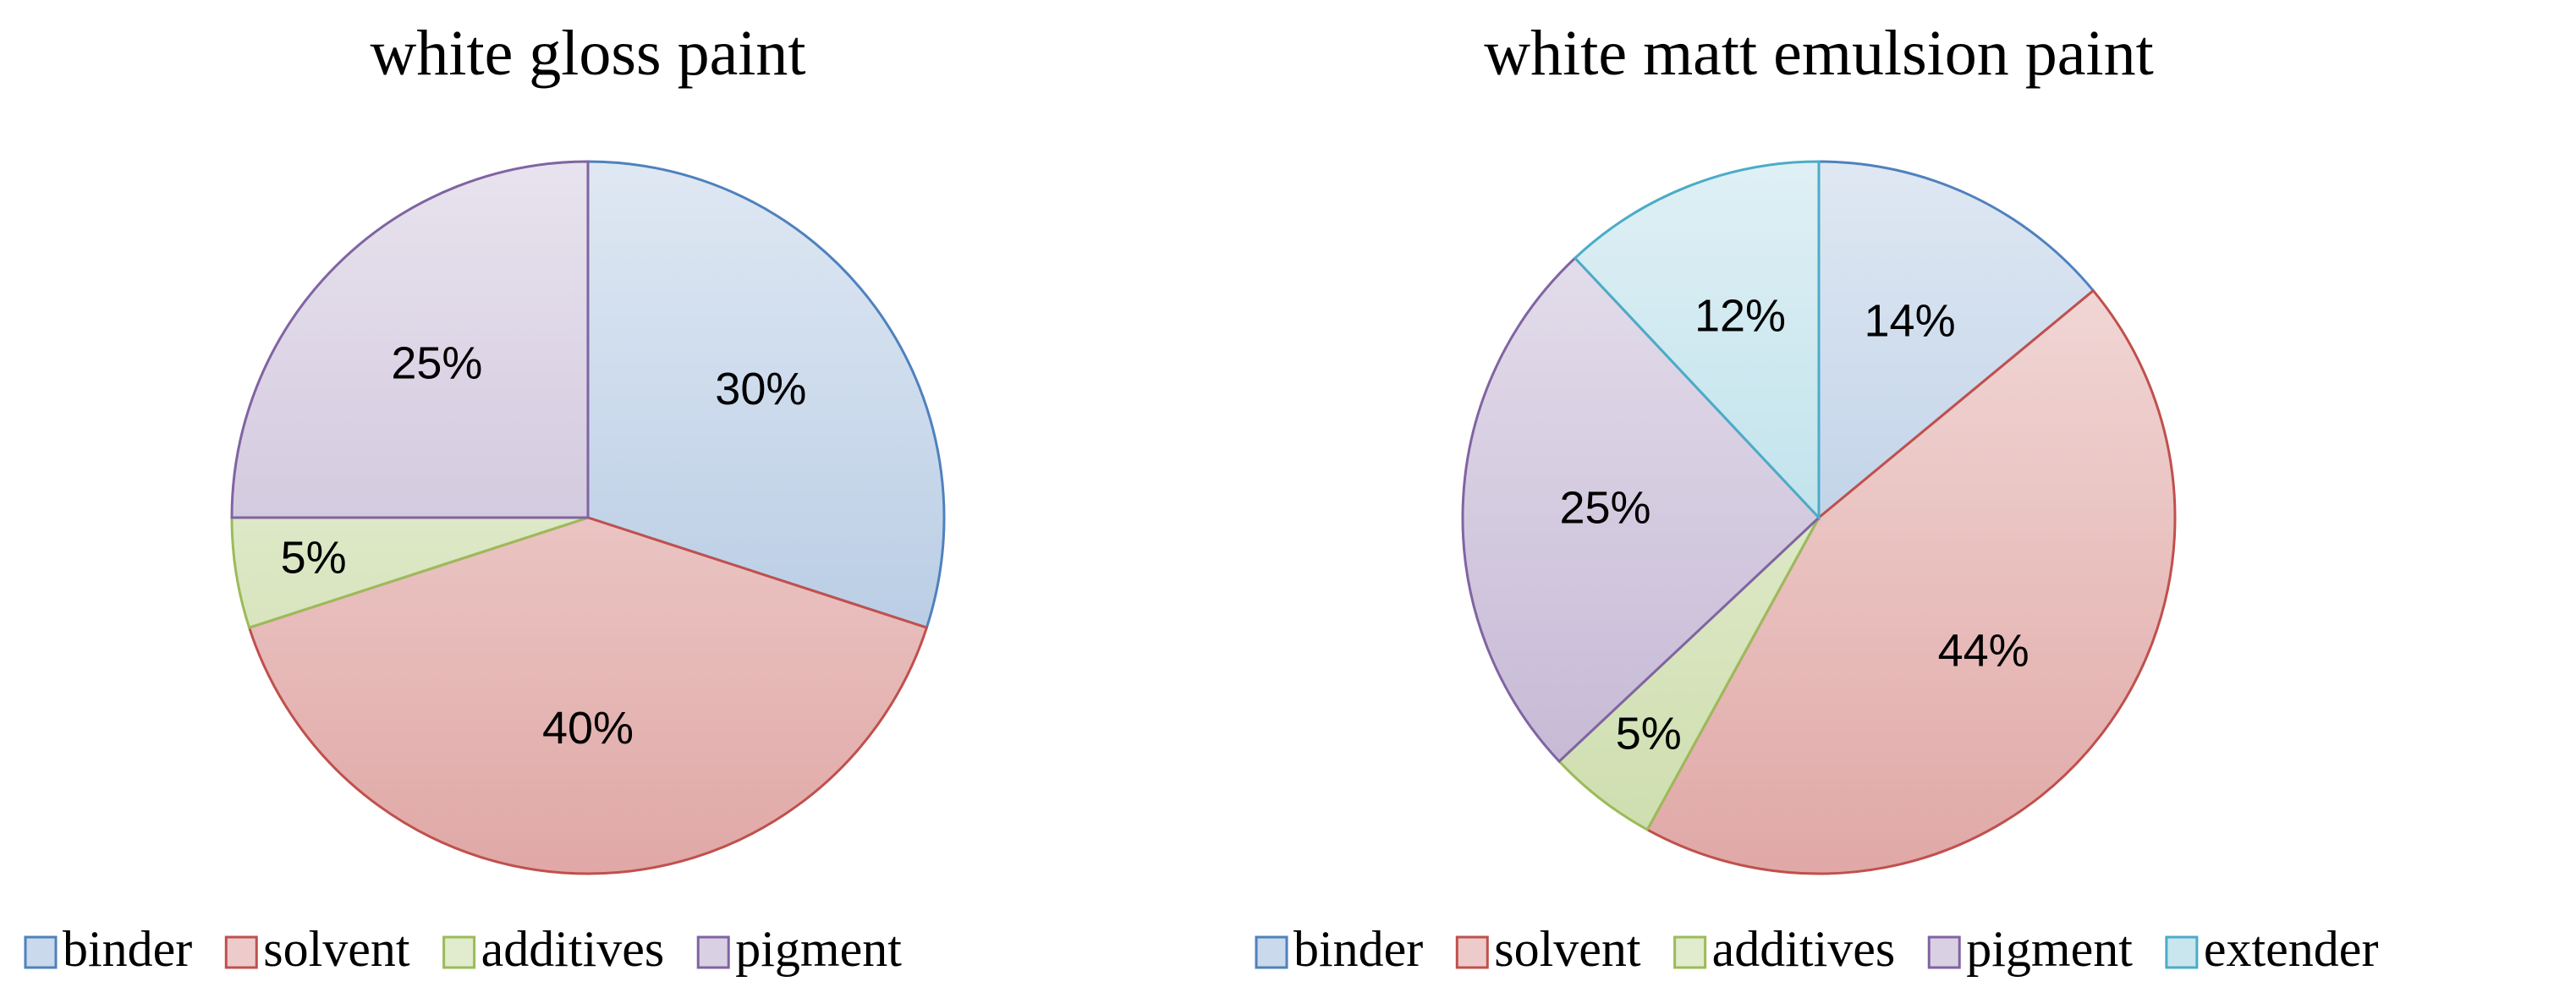 Image resolution: width=2576 pixels, height=998 pixels. I want to click on legend-label: extender, so click(2291, 949).